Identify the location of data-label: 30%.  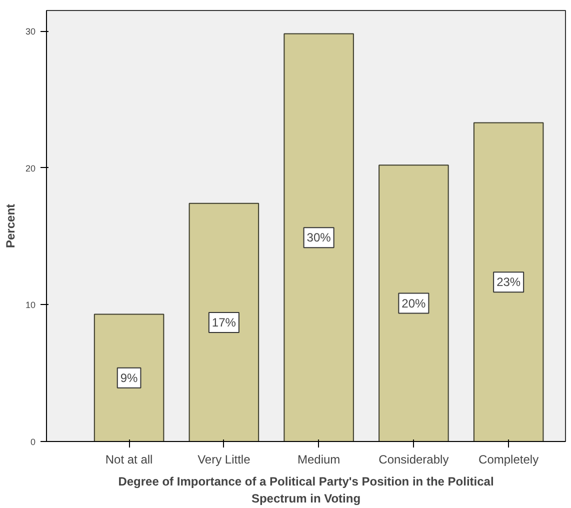
(319, 237).